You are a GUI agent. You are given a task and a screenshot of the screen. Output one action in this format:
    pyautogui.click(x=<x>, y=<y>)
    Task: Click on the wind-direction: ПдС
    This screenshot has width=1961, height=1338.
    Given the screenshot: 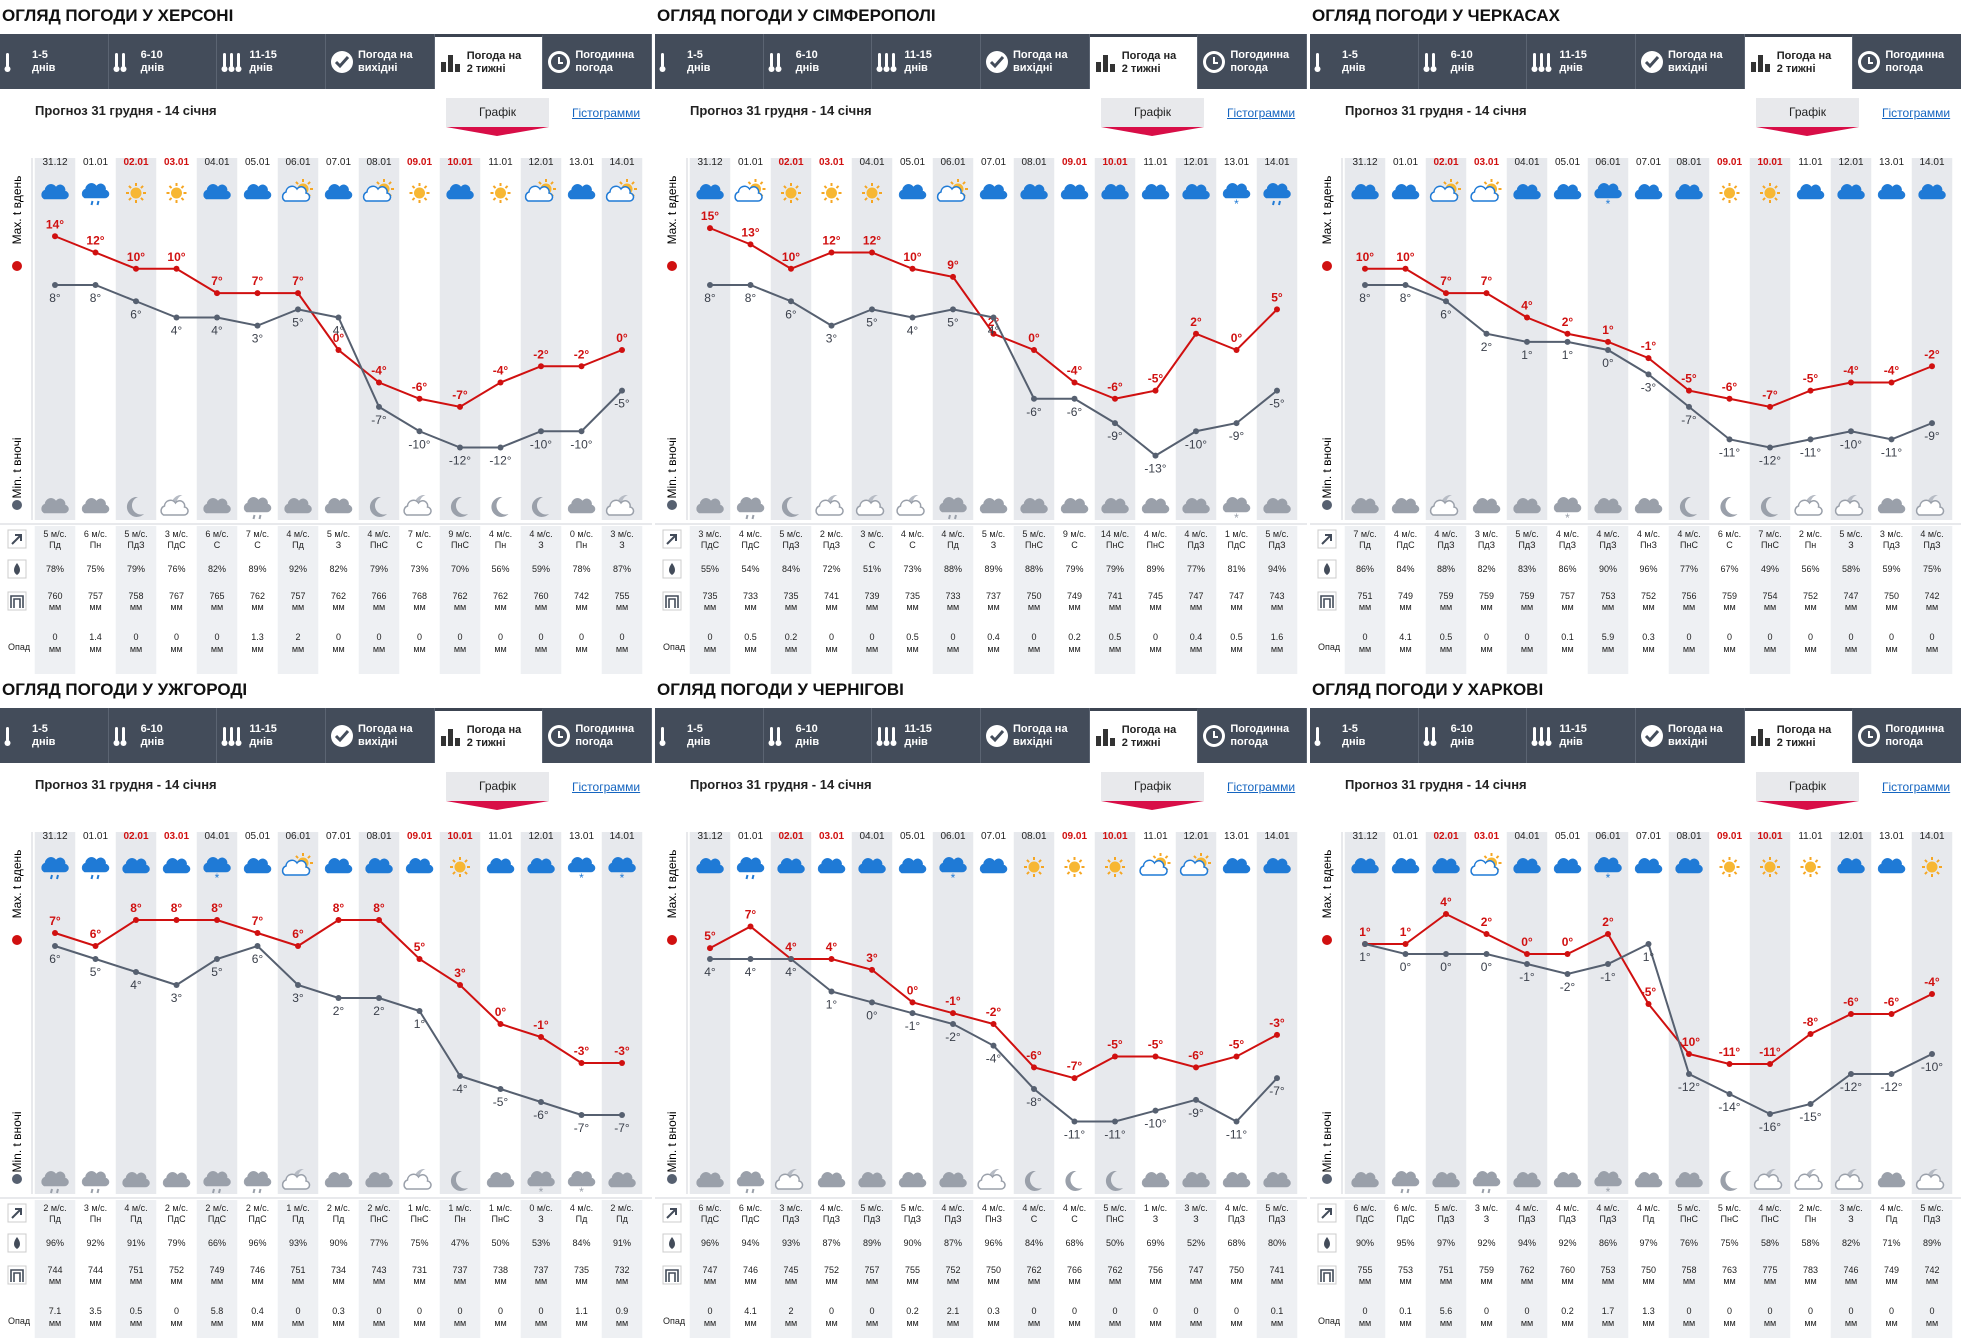 What is the action you would take?
    pyautogui.click(x=176, y=1219)
    